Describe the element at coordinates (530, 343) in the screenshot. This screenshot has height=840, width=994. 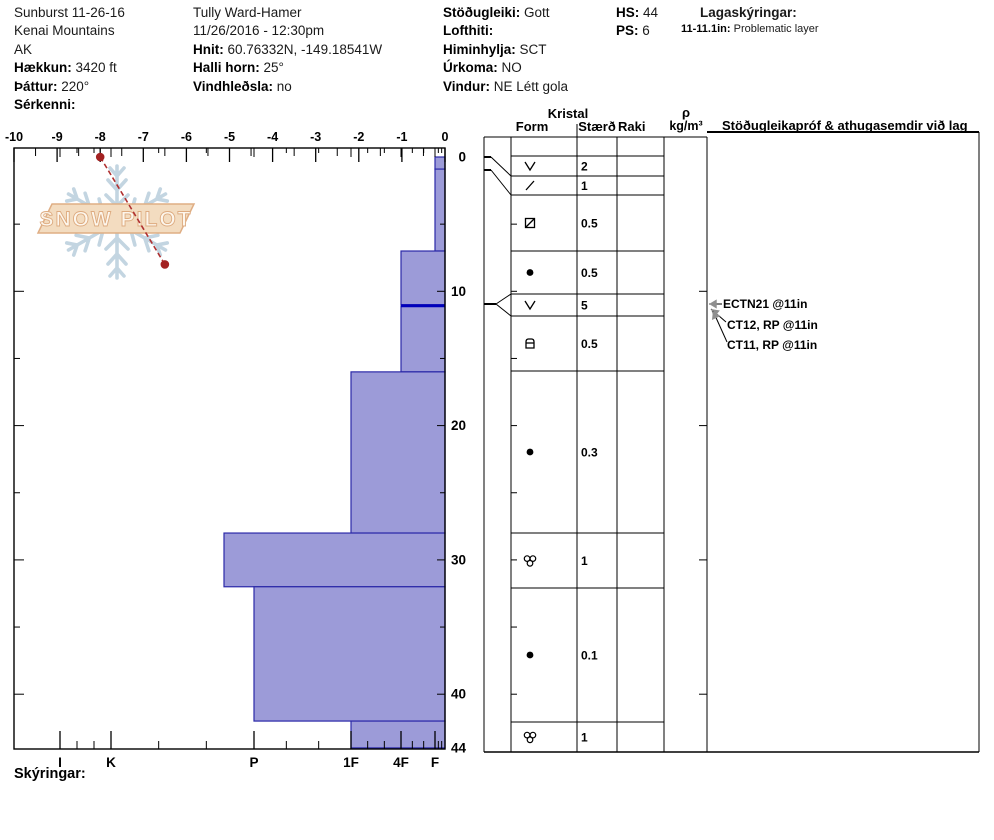
I see `rounding-facets-icon` at that location.